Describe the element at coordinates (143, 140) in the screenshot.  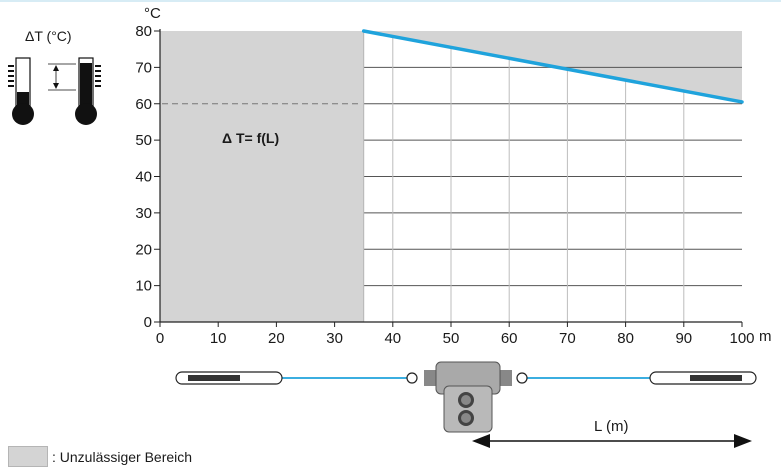
I see `y-tick-label: 50` at that location.